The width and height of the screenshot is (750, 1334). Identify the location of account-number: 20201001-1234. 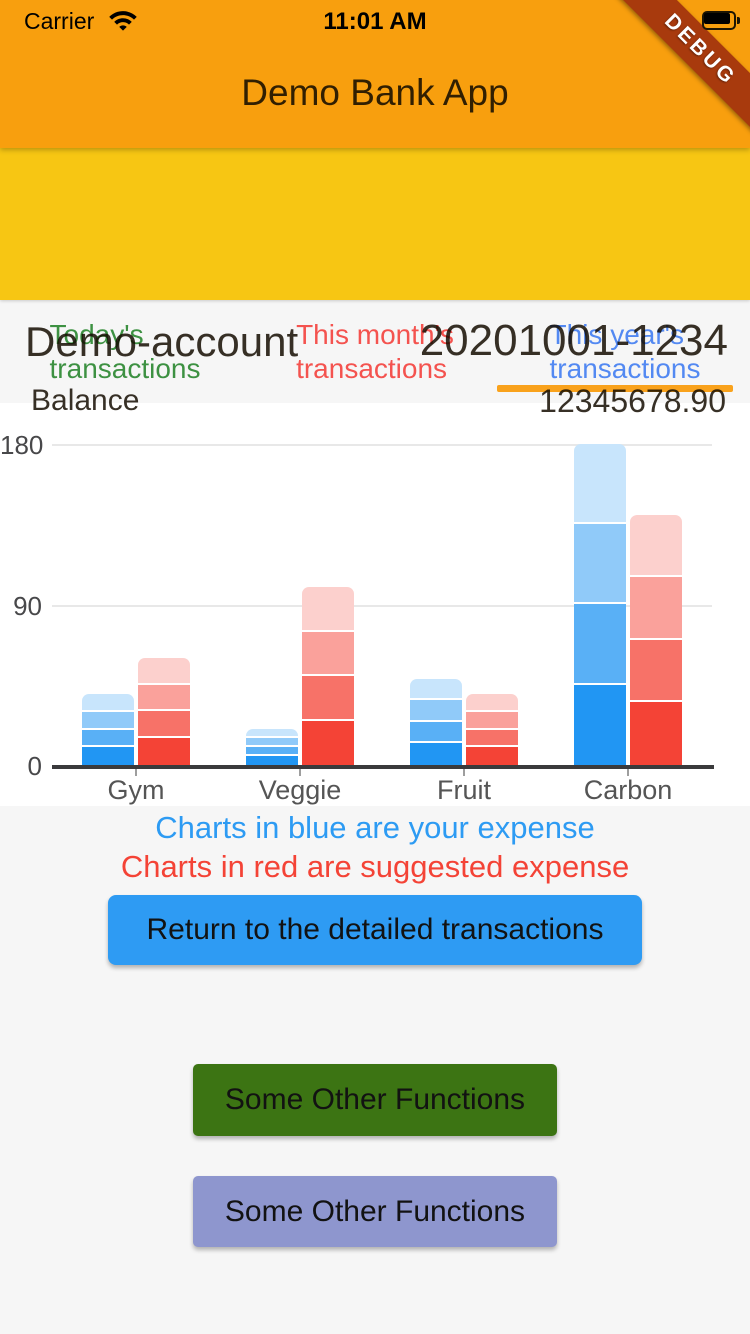
(573, 340).